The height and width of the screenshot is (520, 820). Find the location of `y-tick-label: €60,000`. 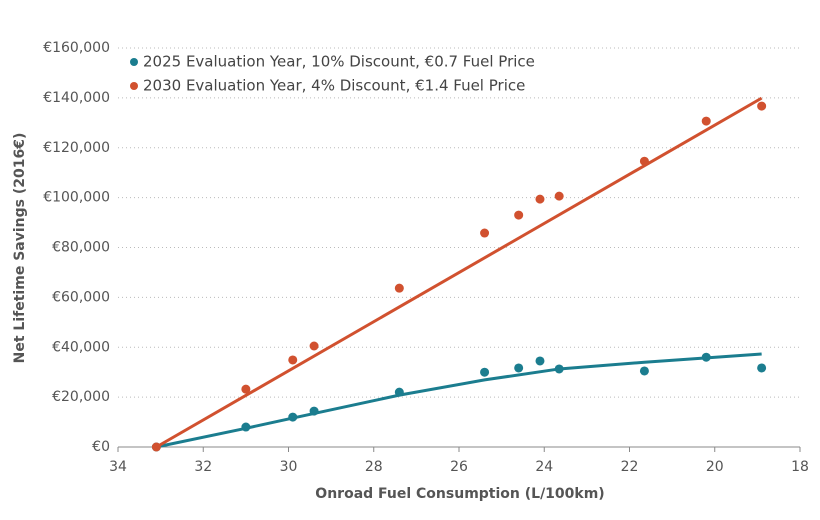

y-tick-label: €60,000 is located at coordinates (81, 297).